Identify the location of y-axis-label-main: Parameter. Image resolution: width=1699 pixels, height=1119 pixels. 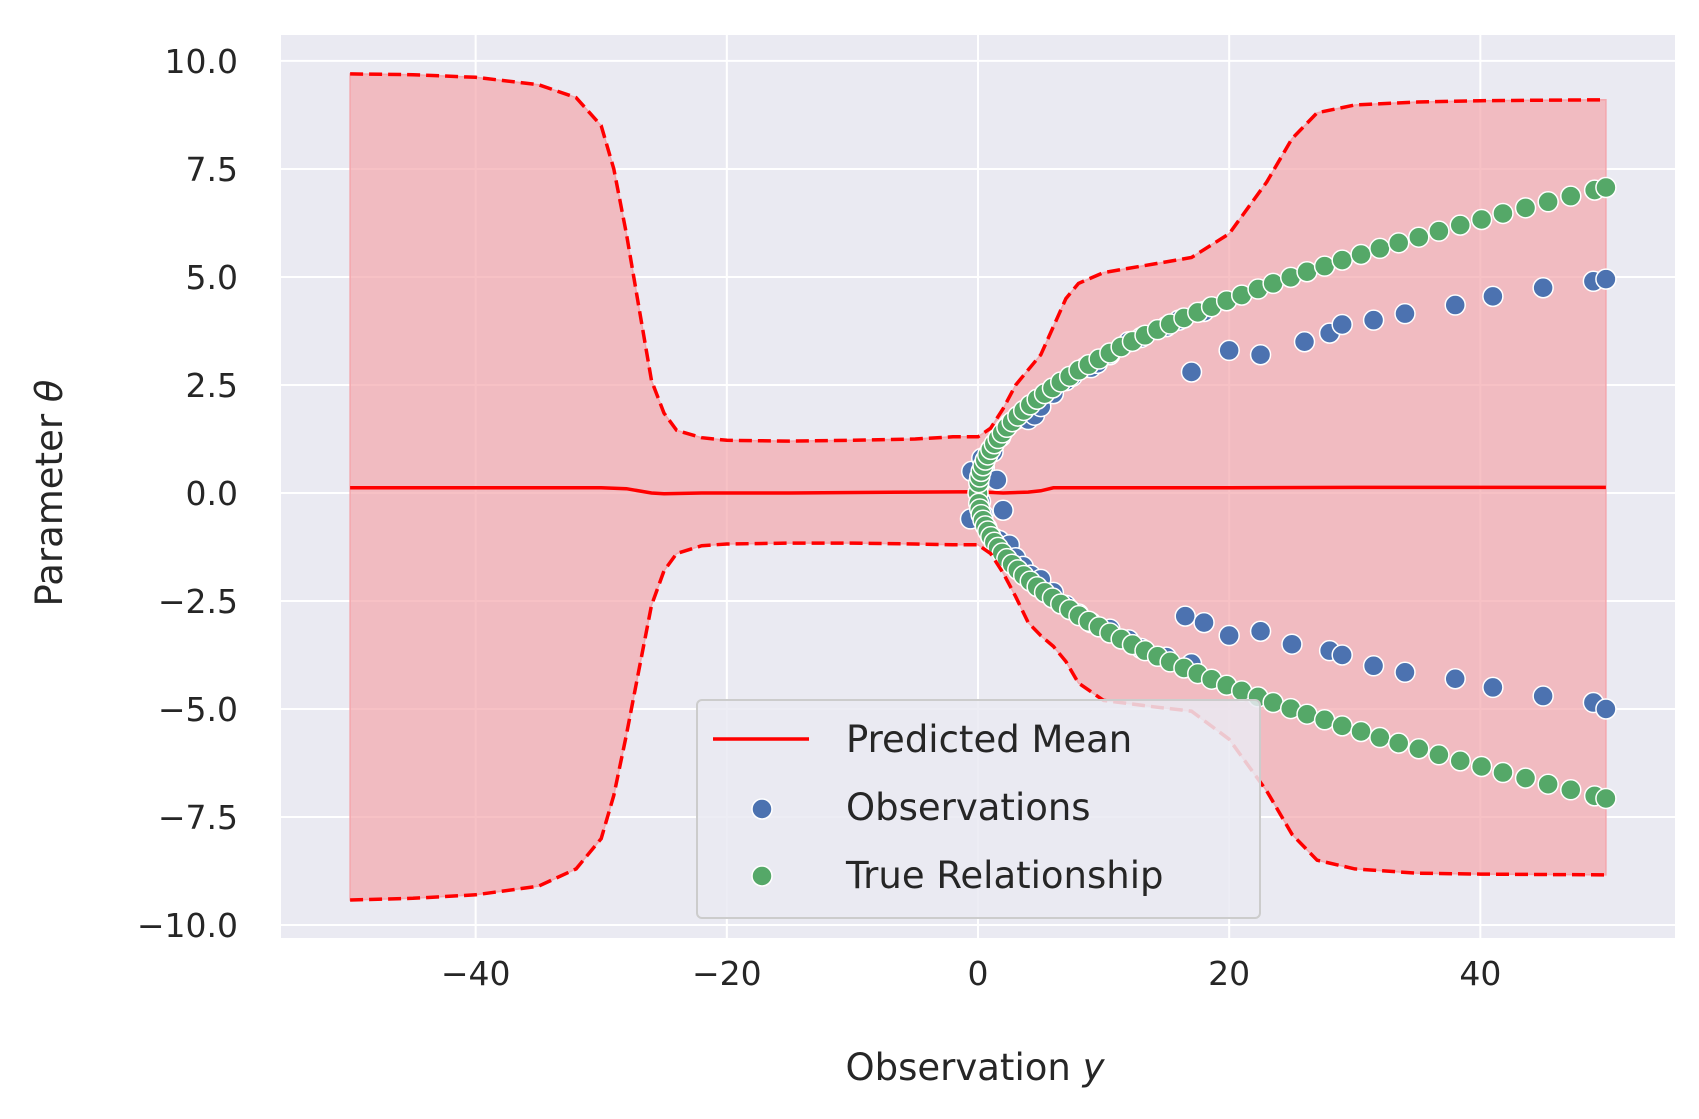
(49, 504).